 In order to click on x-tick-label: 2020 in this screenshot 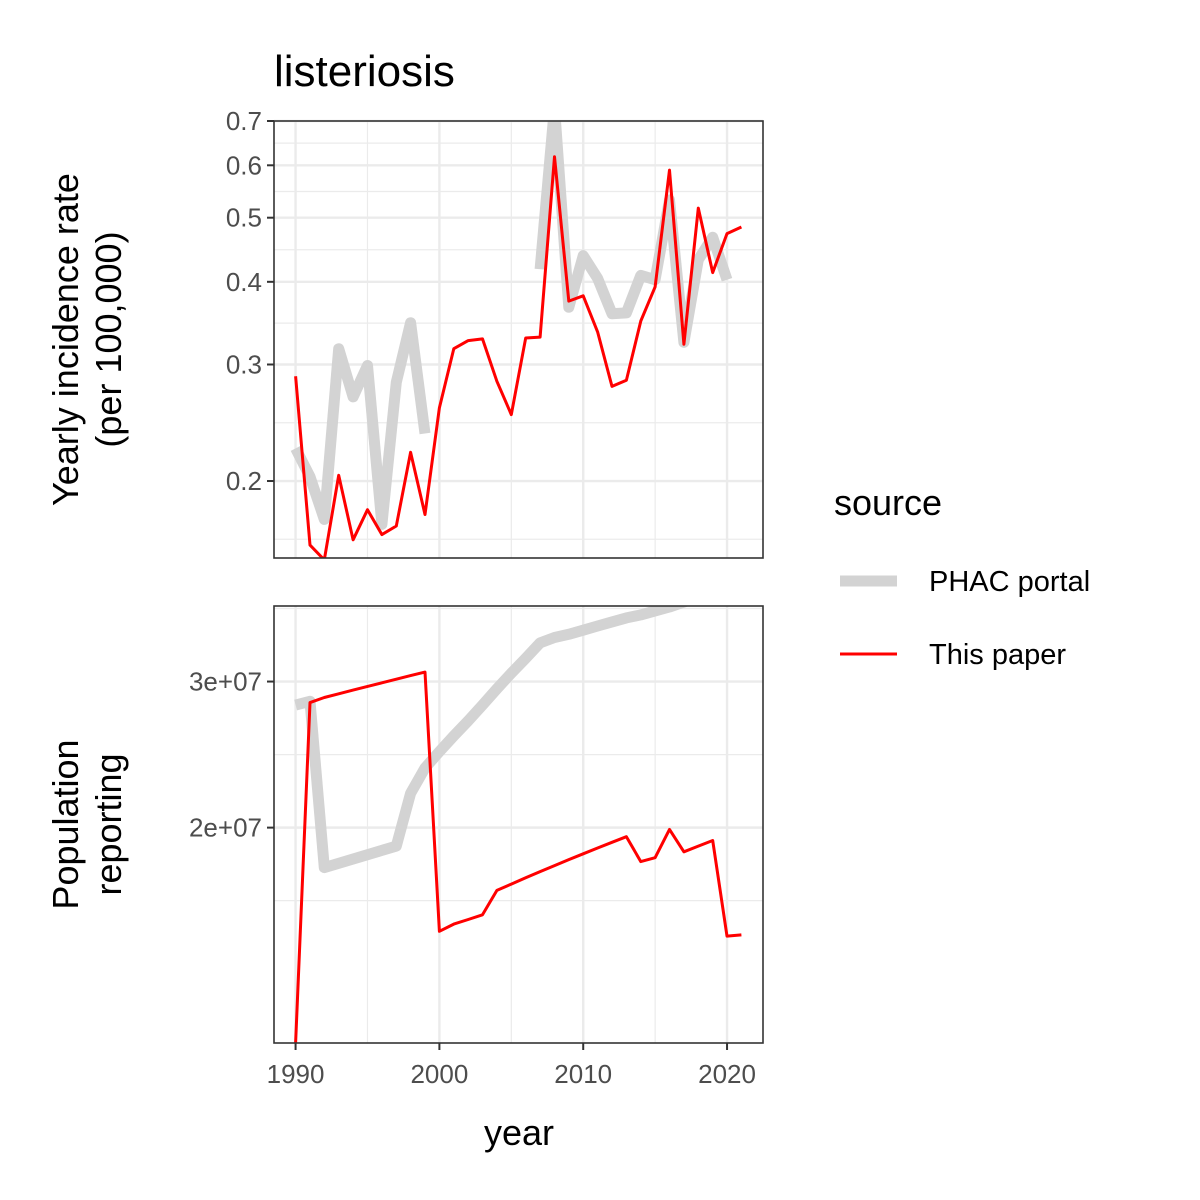, I will do `click(727, 1074)`.